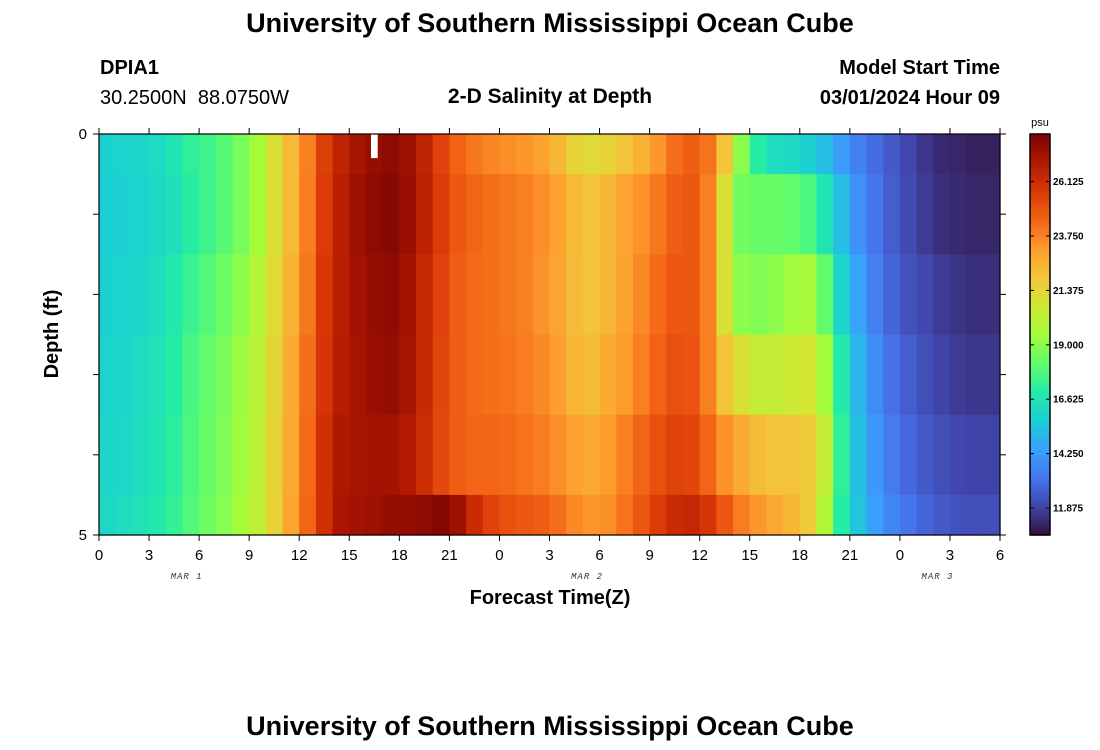 The width and height of the screenshot is (1100, 750). Describe the element at coordinates (909, 98) in the screenshot. I see `model-start-value: 03/01/2024 Hour 09` at that location.